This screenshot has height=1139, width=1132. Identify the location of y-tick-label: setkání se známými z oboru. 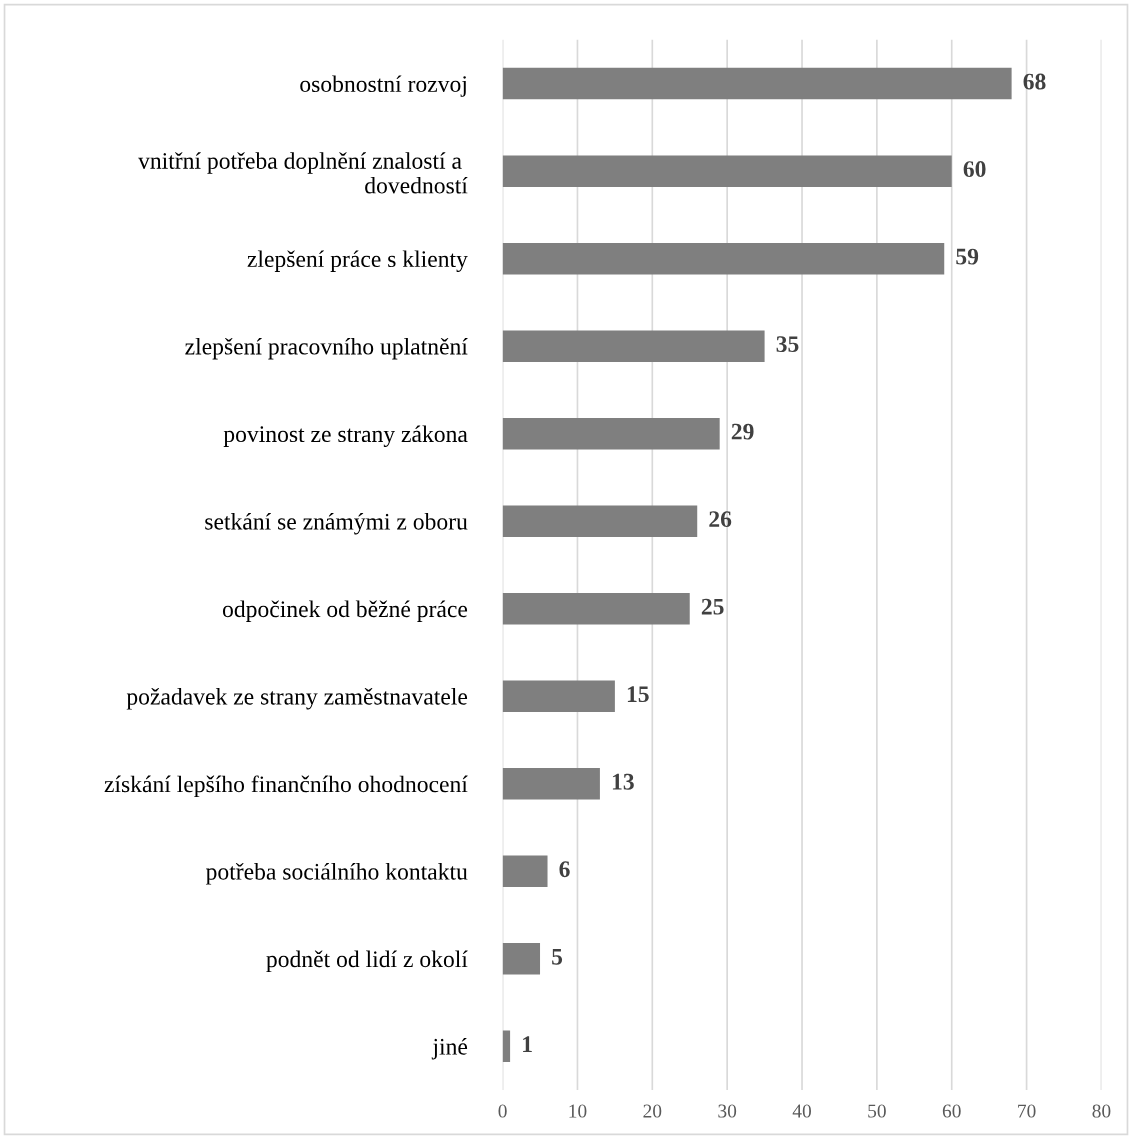
(336, 523).